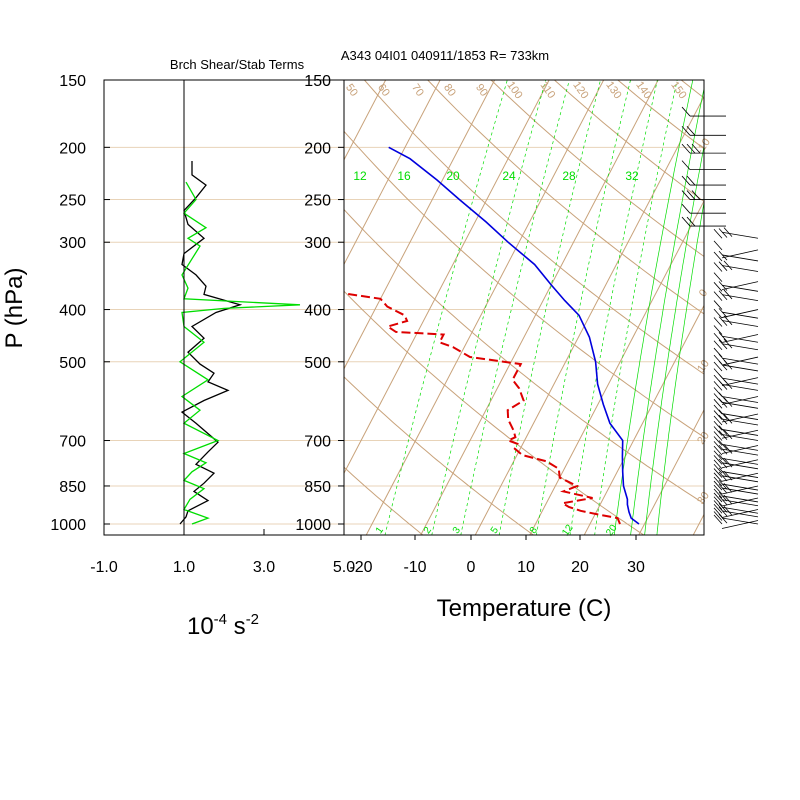 The width and height of the screenshot is (800, 800). Describe the element at coordinates (317, 363) in the screenshot. I see `right-pressure-tick-label: 500` at that location.